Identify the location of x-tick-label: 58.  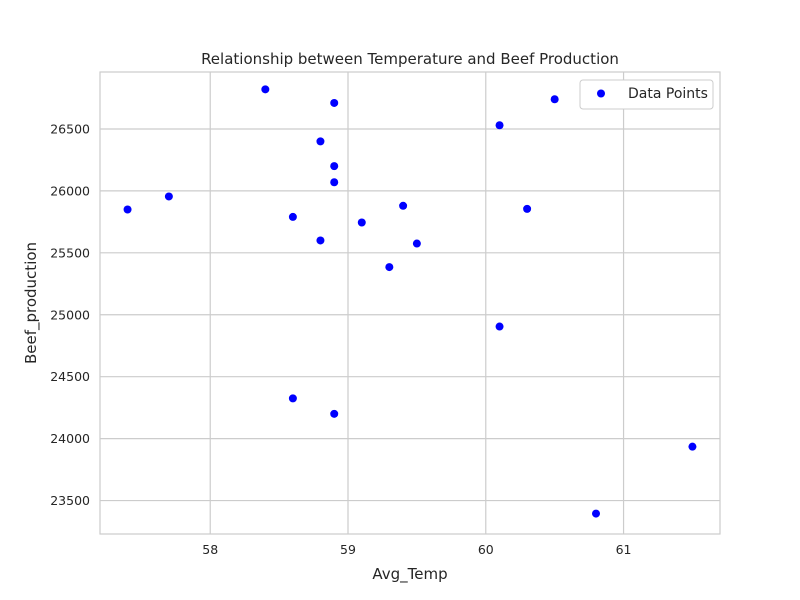
(210, 549).